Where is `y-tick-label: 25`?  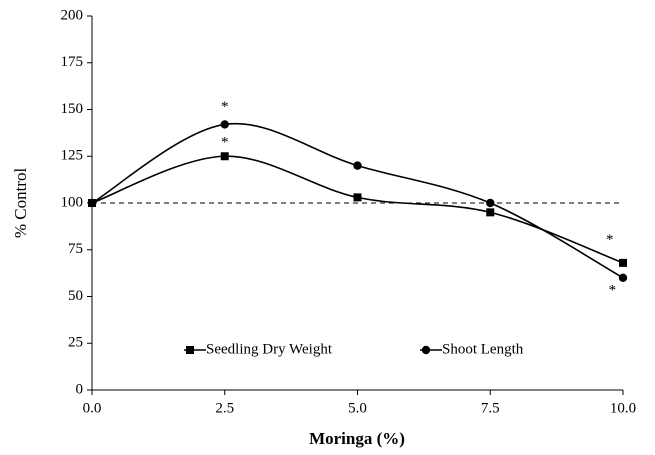
y-tick-label: 25 is located at coordinates (75, 343).